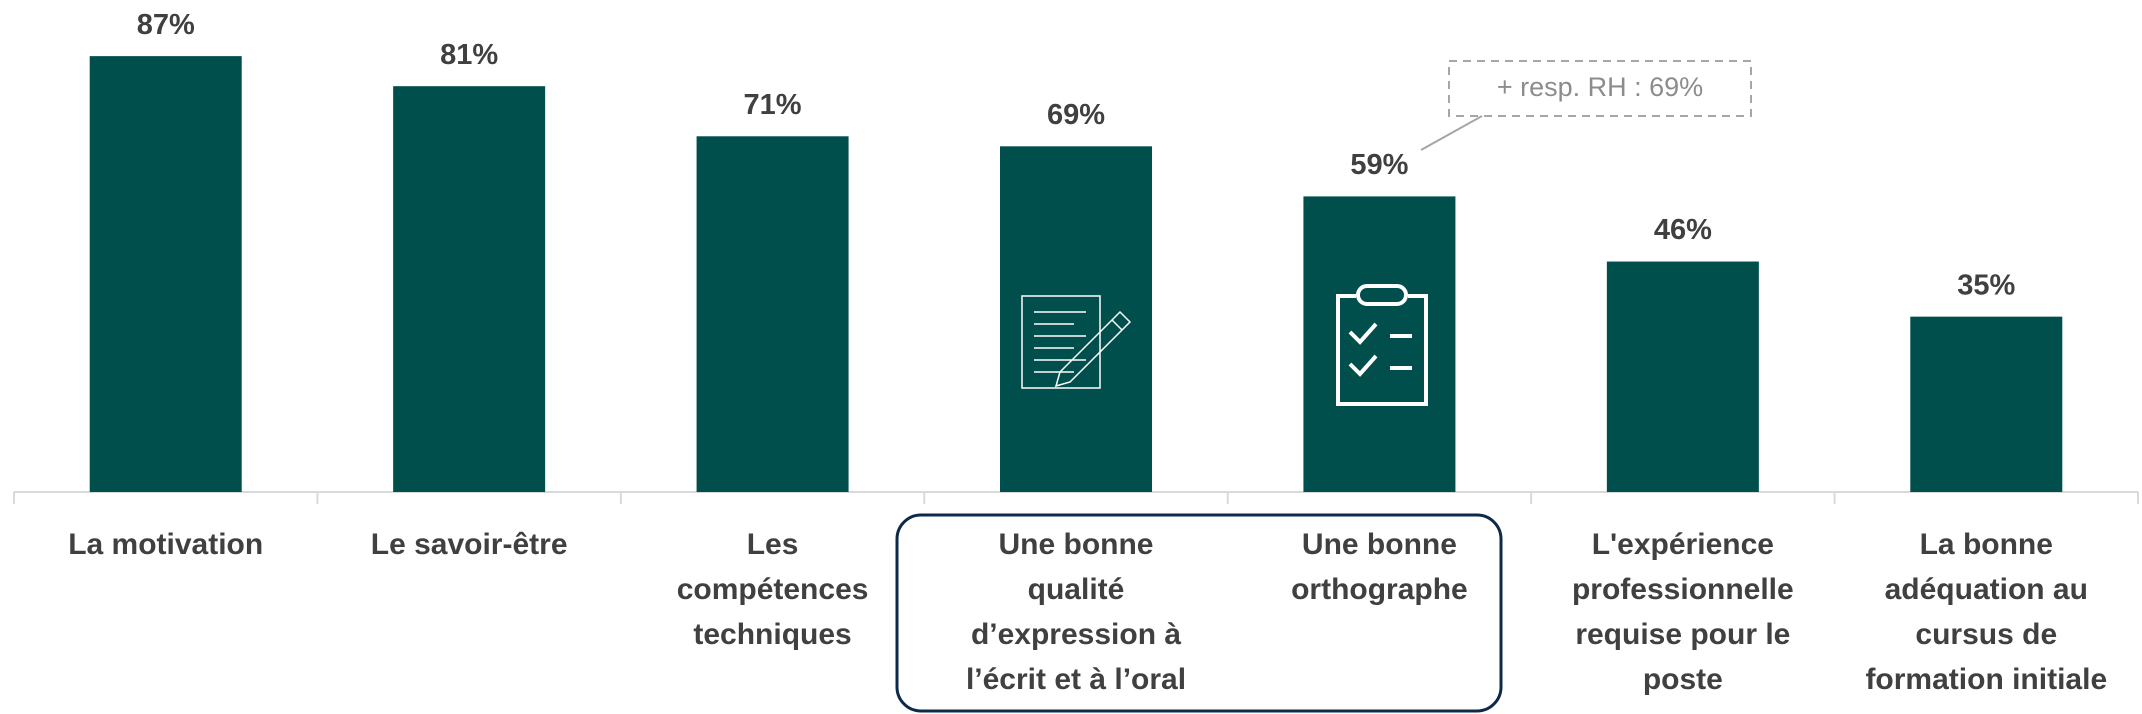 The image size is (2142, 714). What do you see at coordinates (772, 589) in the screenshot?
I see `x-tick-label: Les compétences techniques` at bounding box center [772, 589].